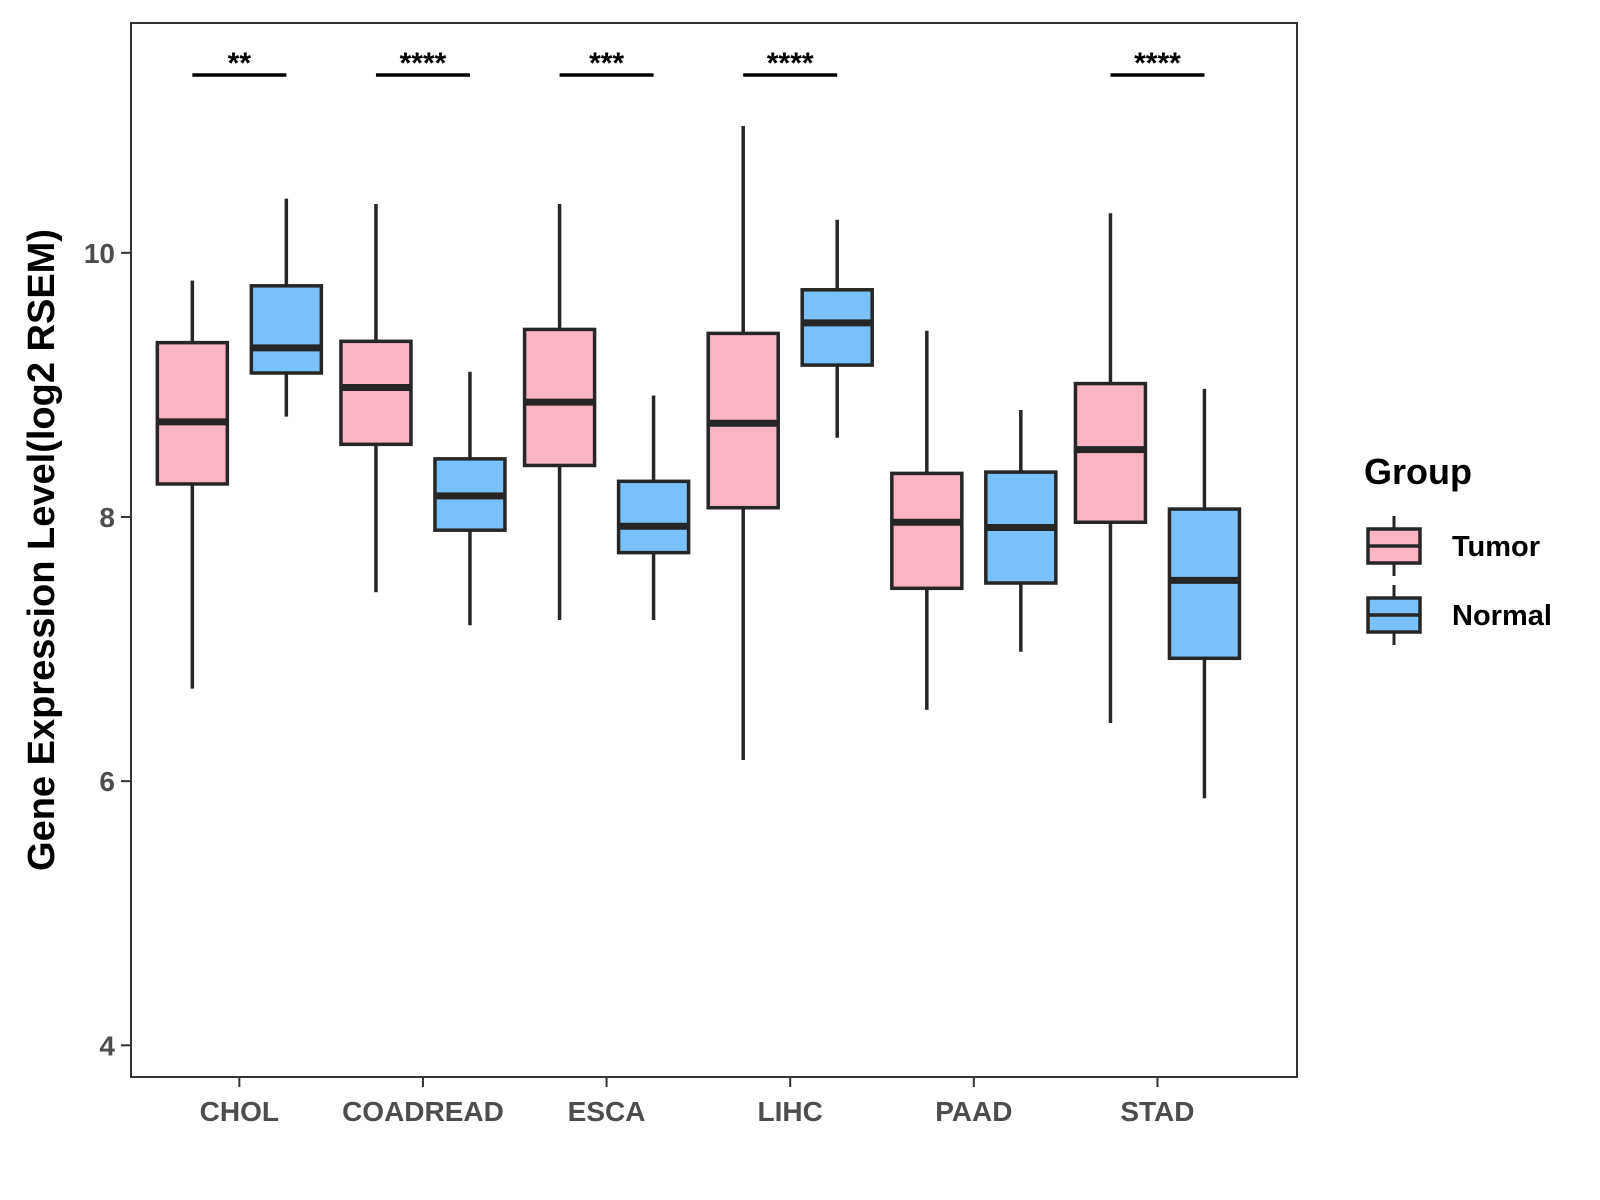 The image size is (1600, 1200). I want to click on box-paad-normal, so click(1021, 530).